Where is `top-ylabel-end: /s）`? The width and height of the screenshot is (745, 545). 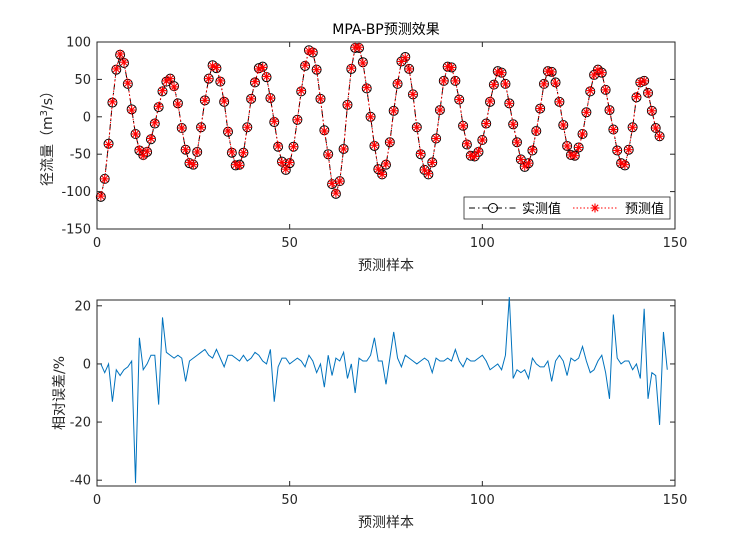
top-ylabel-end: /s） is located at coordinates (48, 97).